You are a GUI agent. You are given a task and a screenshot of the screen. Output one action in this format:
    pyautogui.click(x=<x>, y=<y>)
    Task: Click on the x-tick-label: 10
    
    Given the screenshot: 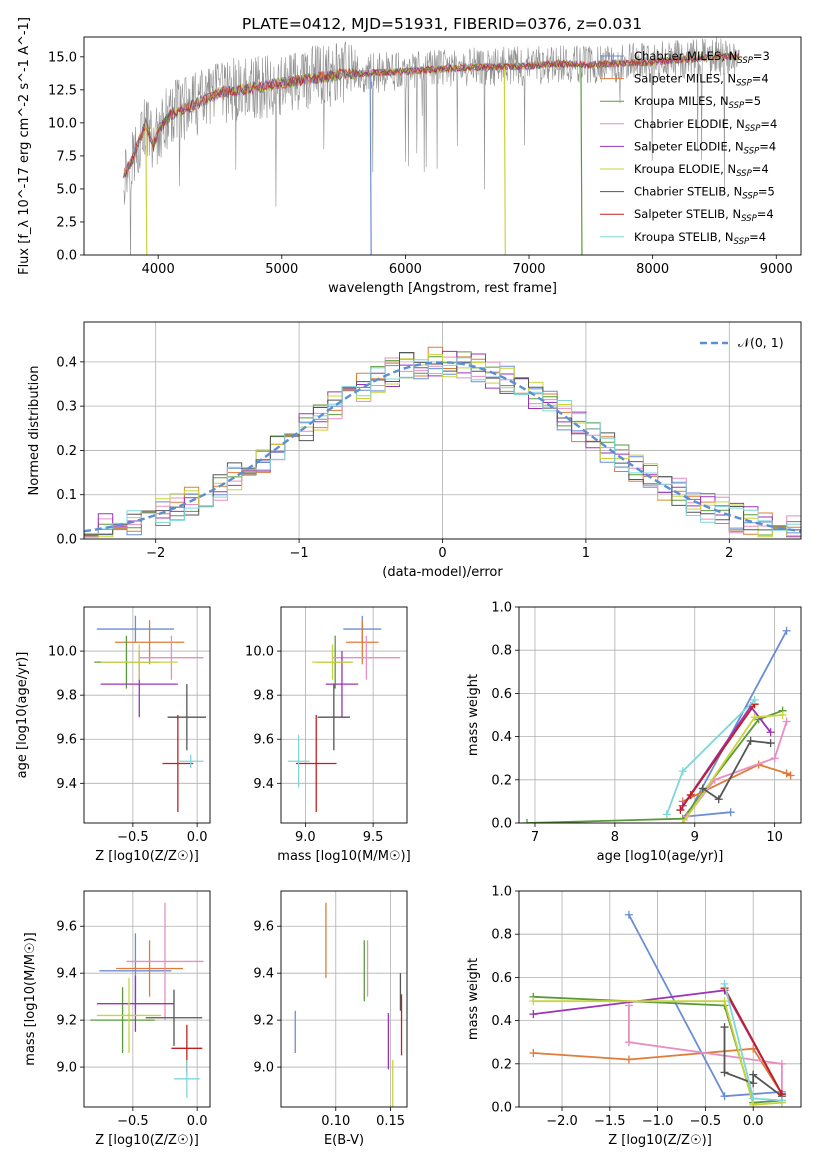 What is the action you would take?
    pyautogui.click(x=774, y=837)
    